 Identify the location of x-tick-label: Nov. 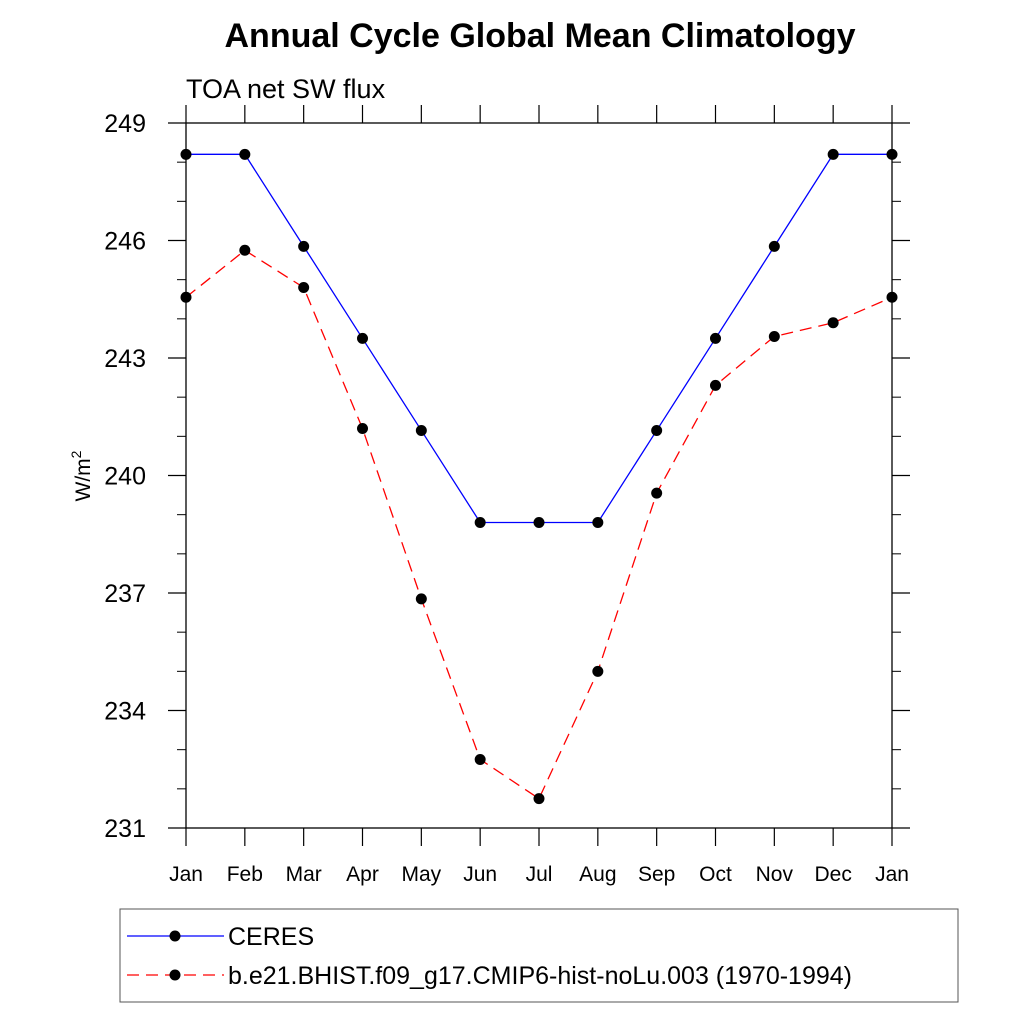
(775, 874).